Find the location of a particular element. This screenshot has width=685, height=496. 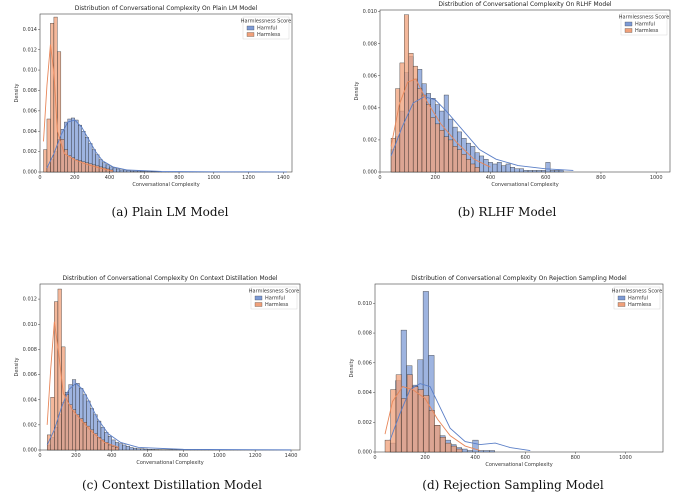

y-tick-label: 0.014 is located at coordinates (30, 30).